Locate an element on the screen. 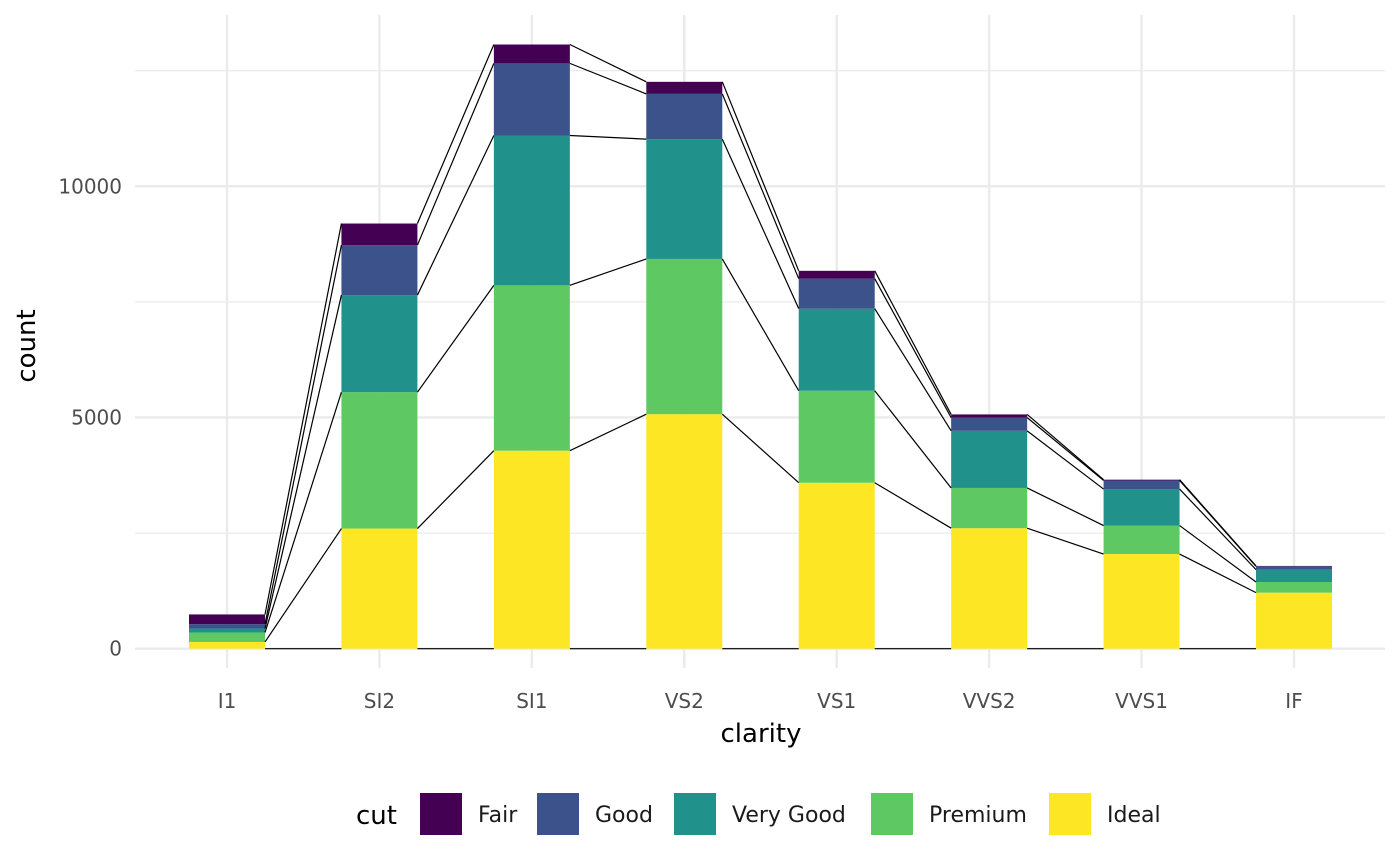 The width and height of the screenshot is (1400, 866). y-axis-title: count is located at coordinates (27, 345).